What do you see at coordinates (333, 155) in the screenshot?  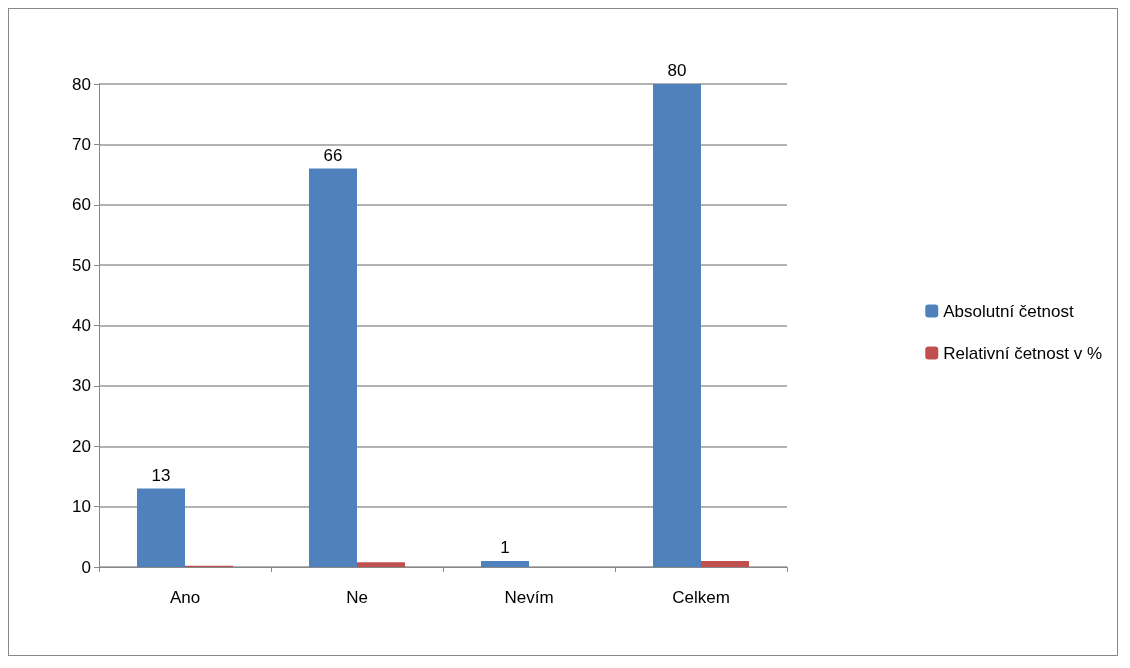 I see `data-label: 66` at bounding box center [333, 155].